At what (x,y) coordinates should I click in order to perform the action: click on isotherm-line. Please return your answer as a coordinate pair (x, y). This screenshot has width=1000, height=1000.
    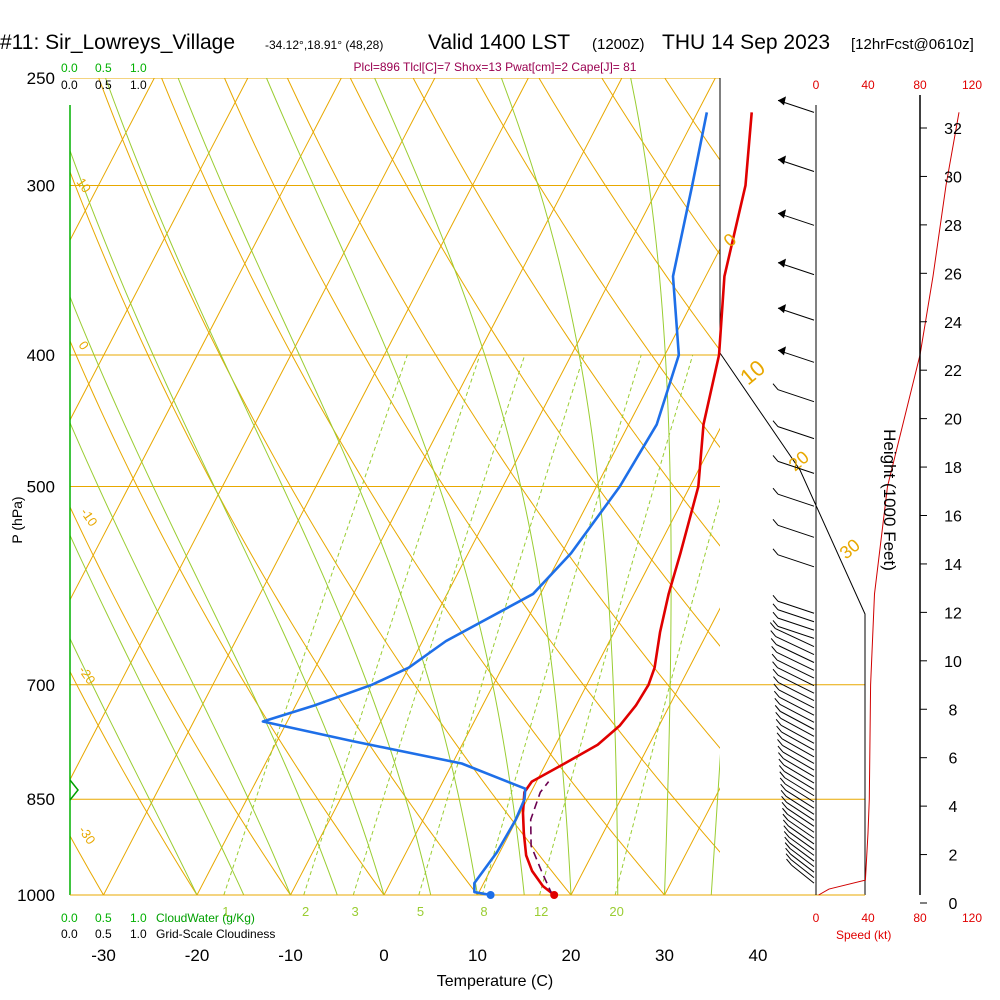
    Looking at the image, I should click on (159, 250).